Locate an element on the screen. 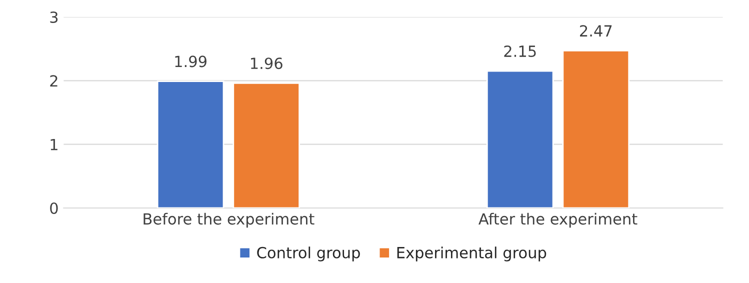  data-label: 2.15 is located at coordinates (520, 51).